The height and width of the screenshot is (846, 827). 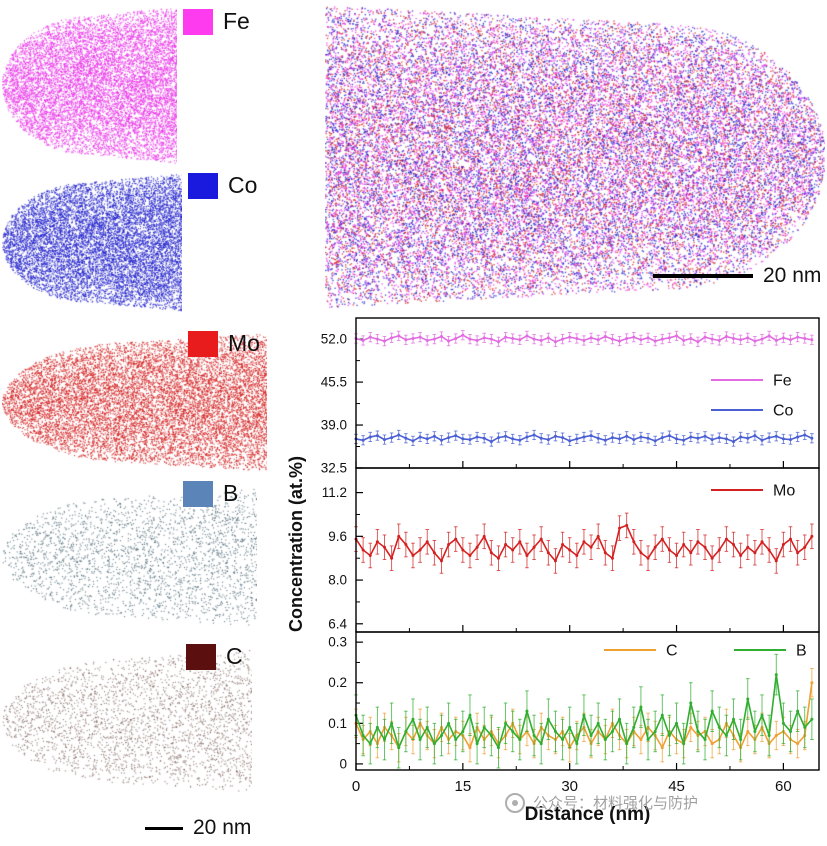 What do you see at coordinates (201, 656) in the screenshot?
I see `c-color-swatch` at bounding box center [201, 656].